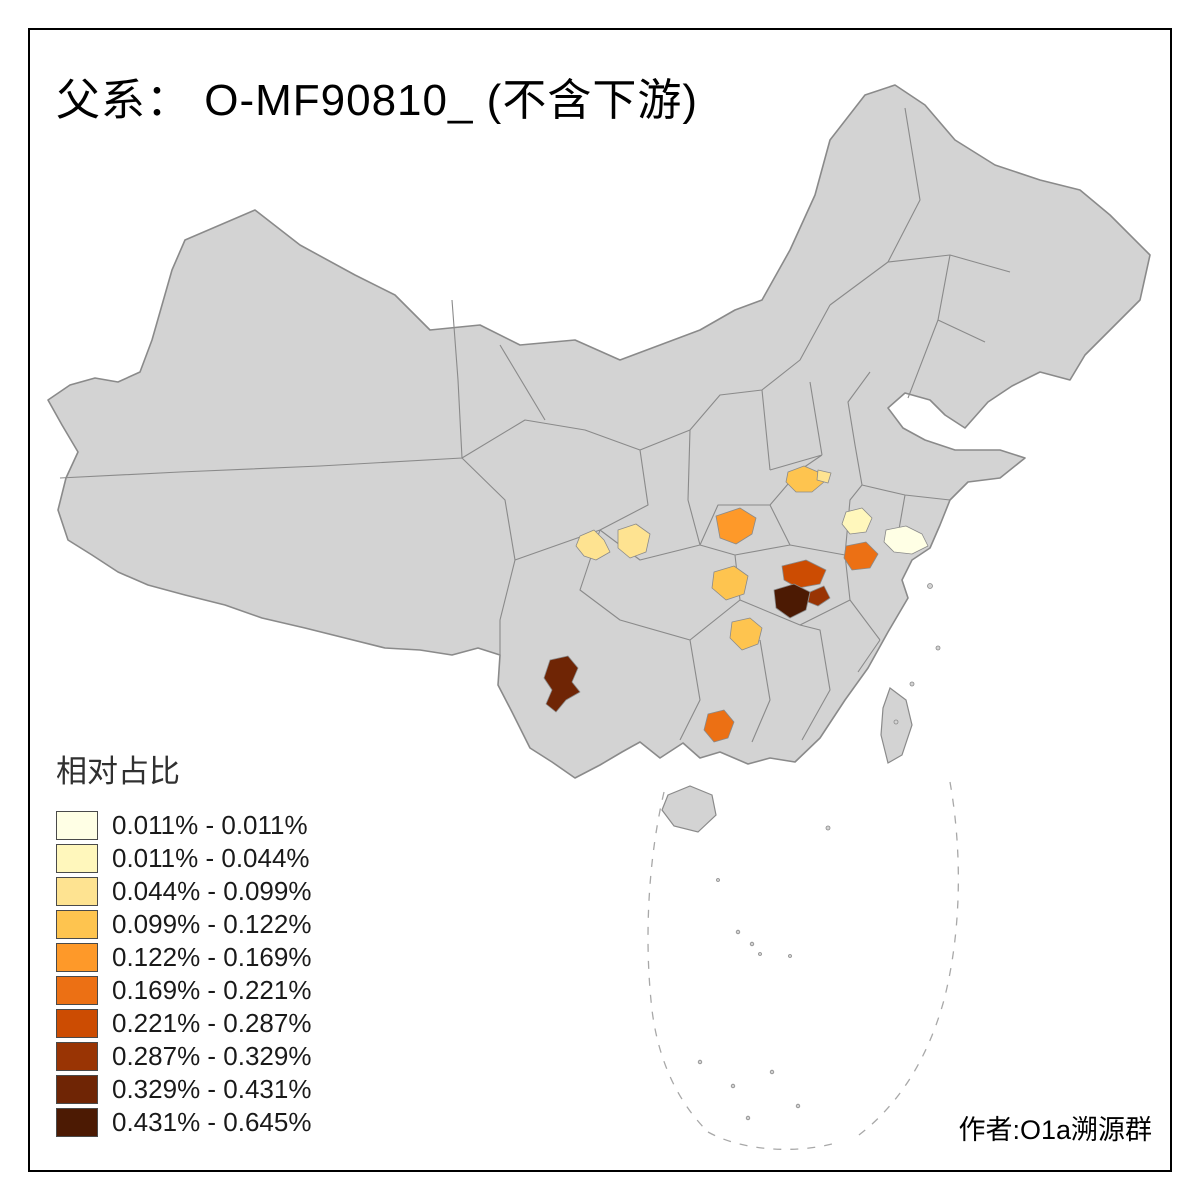 This screenshot has height=1200, width=1200. I want to click on legend-label: 0.431% - 0.645%, so click(212, 1122).